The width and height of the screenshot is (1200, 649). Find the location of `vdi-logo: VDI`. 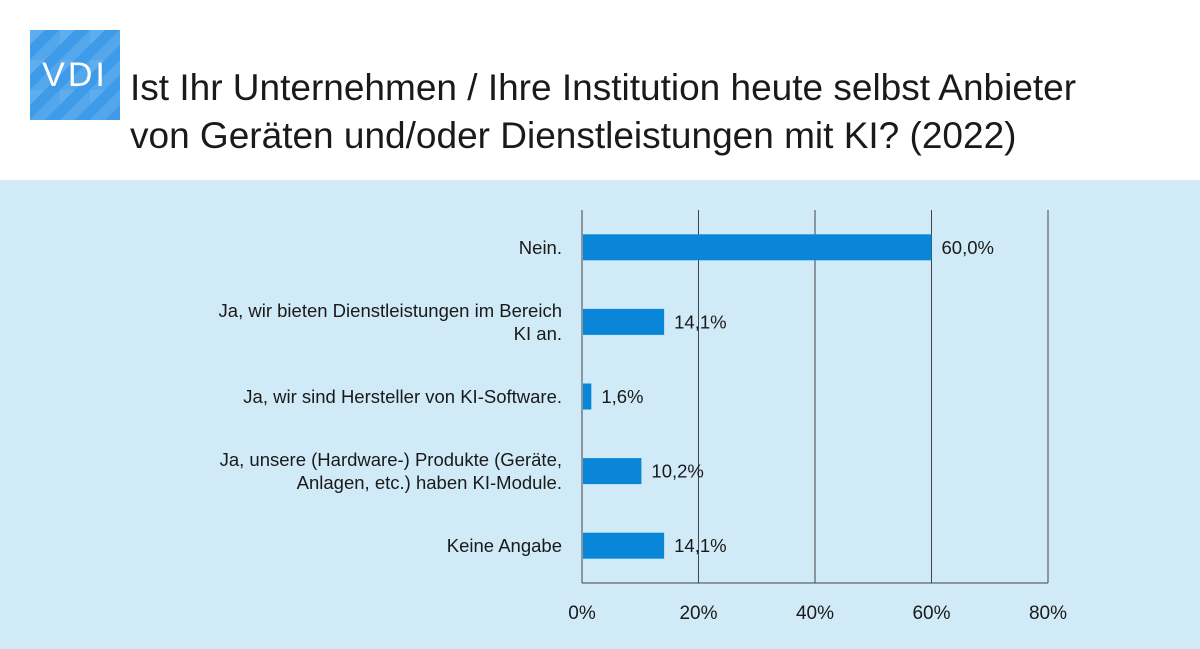

vdi-logo: VDI is located at coordinates (75, 75).